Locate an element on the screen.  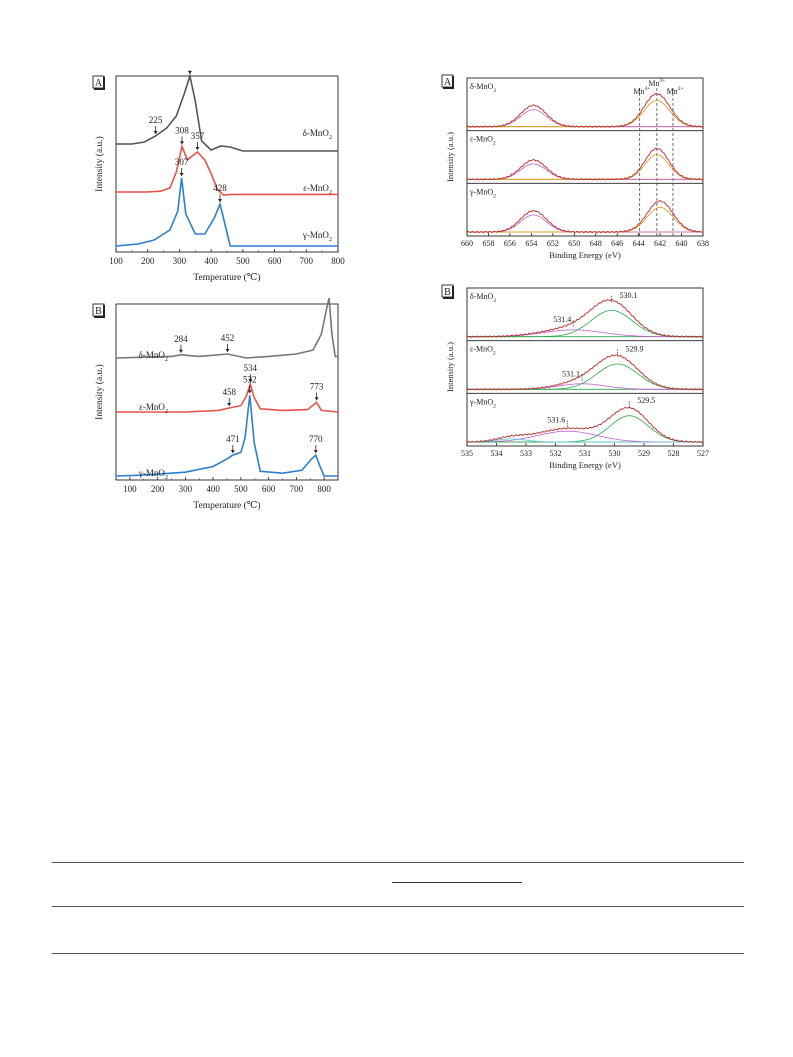
x-tick-label: 642 is located at coordinates (660, 243).